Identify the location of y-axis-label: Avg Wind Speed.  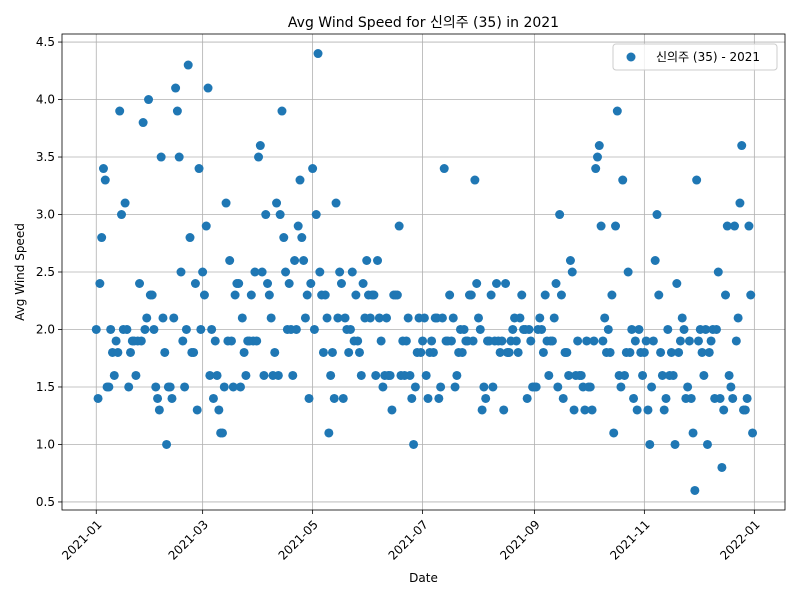
(20, 272).